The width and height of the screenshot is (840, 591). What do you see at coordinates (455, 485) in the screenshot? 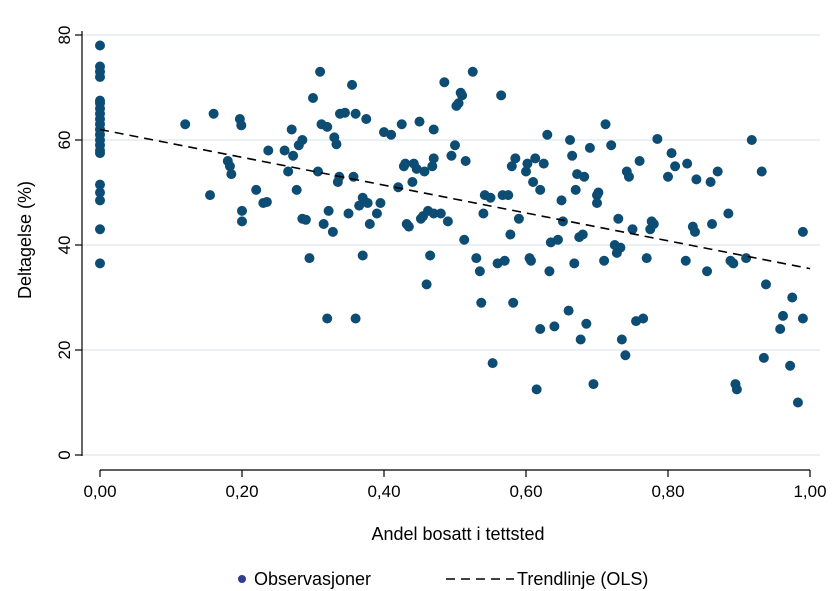
I see `x-axis: 0,00 0,20 0,40 0,60 0,80 1,00` at bounding box center [455, 485].